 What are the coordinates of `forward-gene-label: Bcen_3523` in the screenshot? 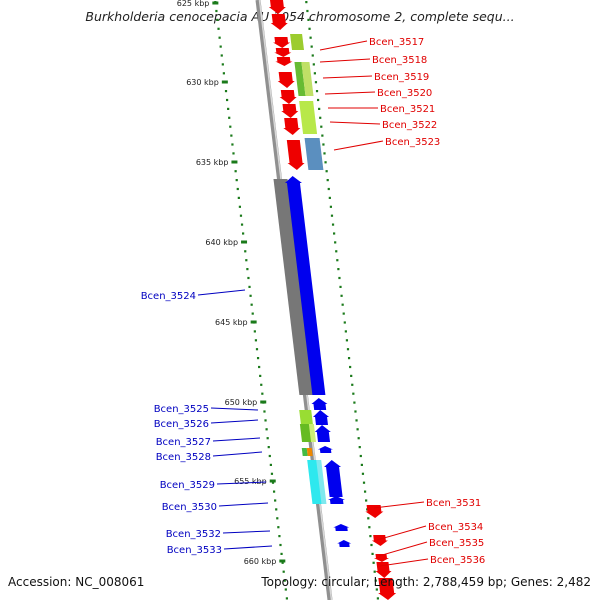 It's located at (412, 142).